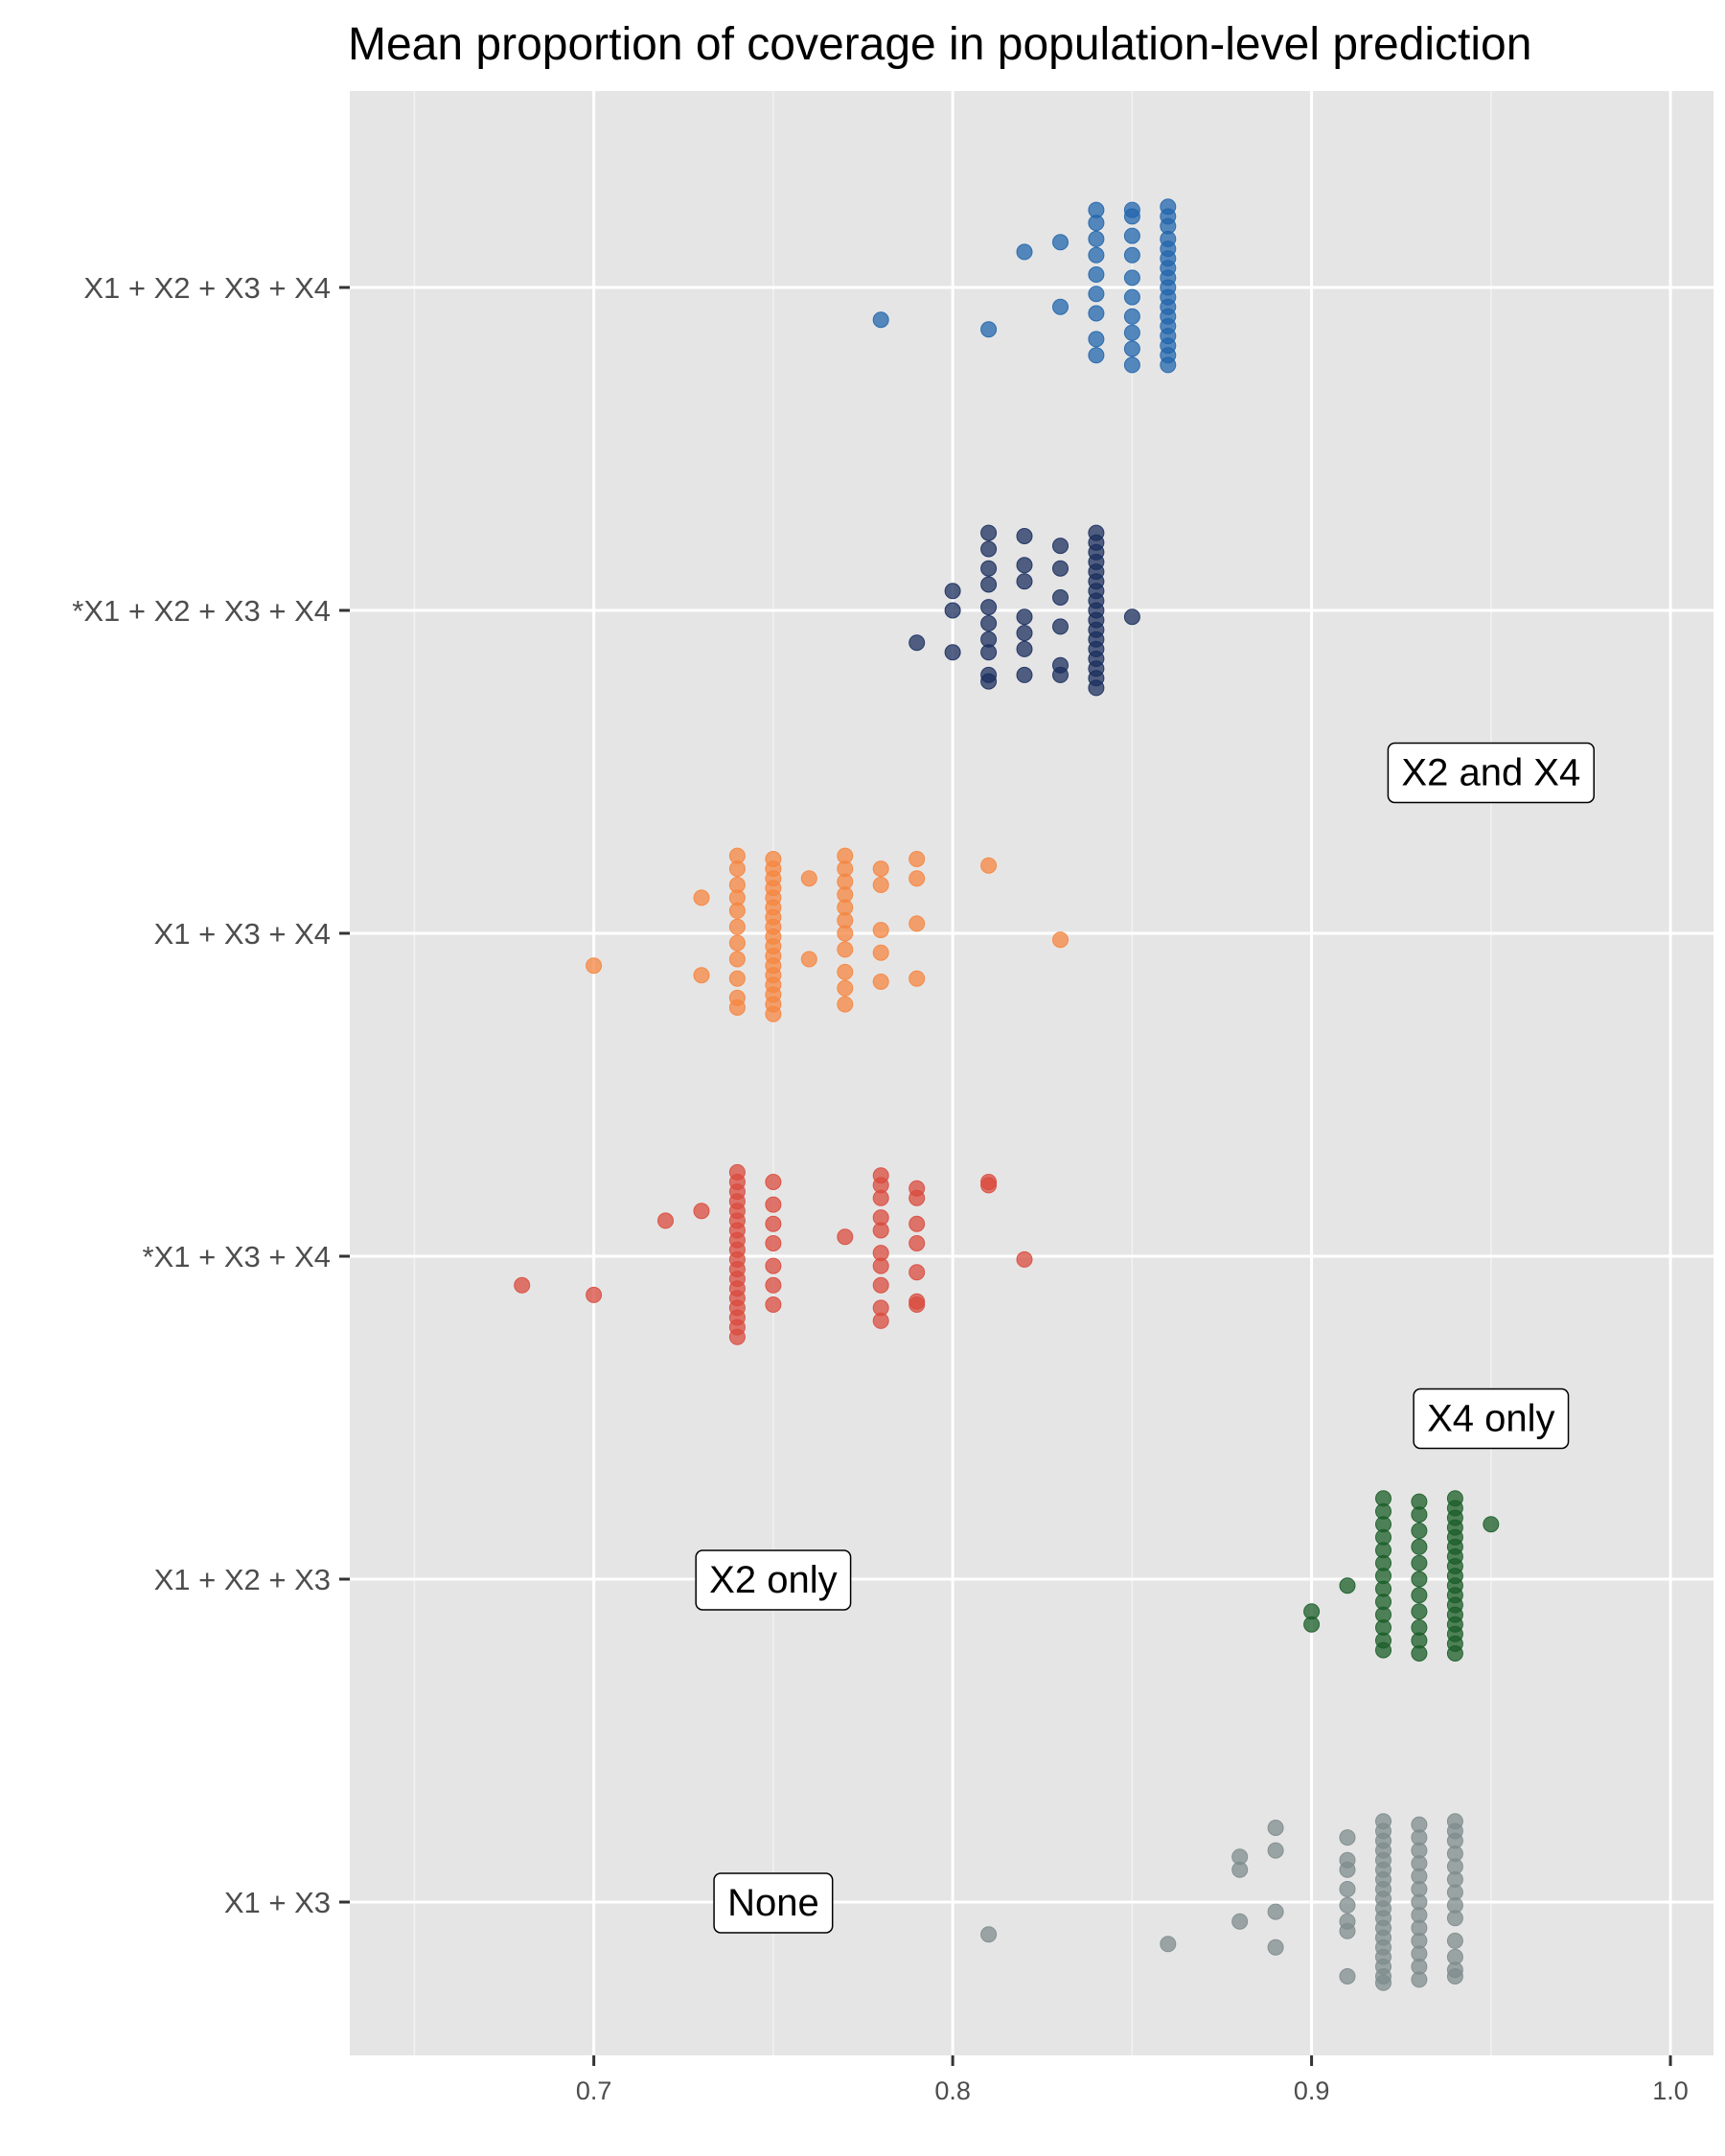 The height and width of the screenshot is (2156, 1725). What do you see at coordinates (242, 1579) in the screenshot?
I see `y-tick-label: X1 + X2 + X3` at bounding box center [242, 1579].